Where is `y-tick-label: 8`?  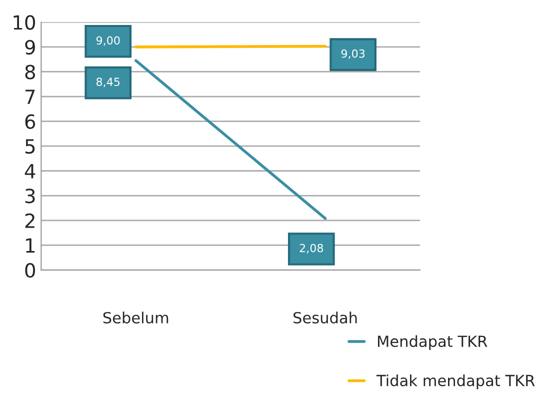
y-tick-label: 8 is located at coordinates (30, 72).